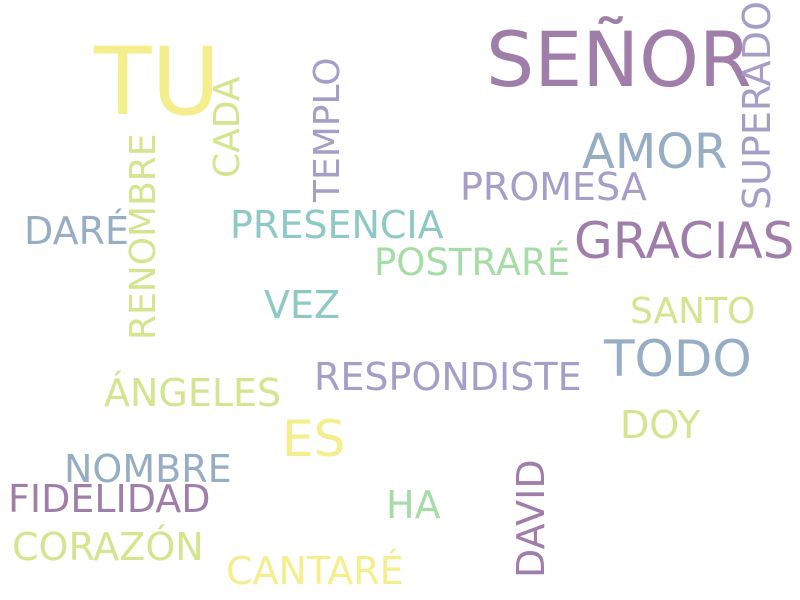 Image resolution: width=800 pixels, height=600 pixels. I want to click on word-cantare: CANTARÉ, so click(315, 571).